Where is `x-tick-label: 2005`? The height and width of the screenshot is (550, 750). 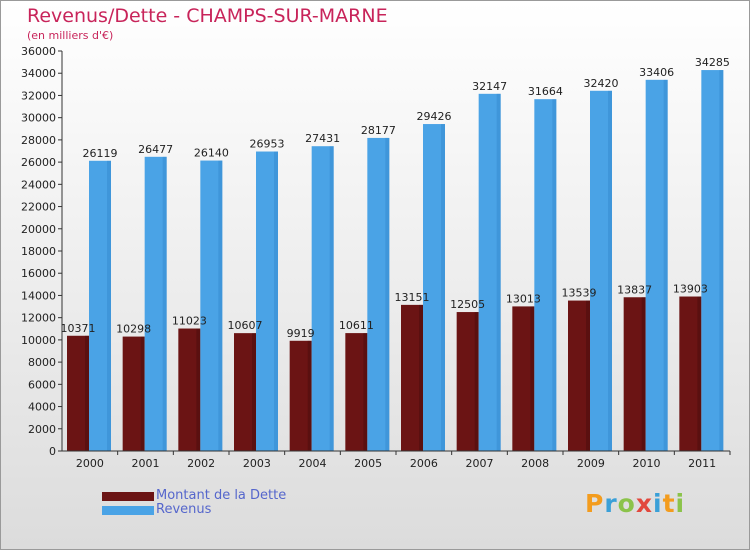 x-tick-label: 2005 is located at coordinates (368, 463).